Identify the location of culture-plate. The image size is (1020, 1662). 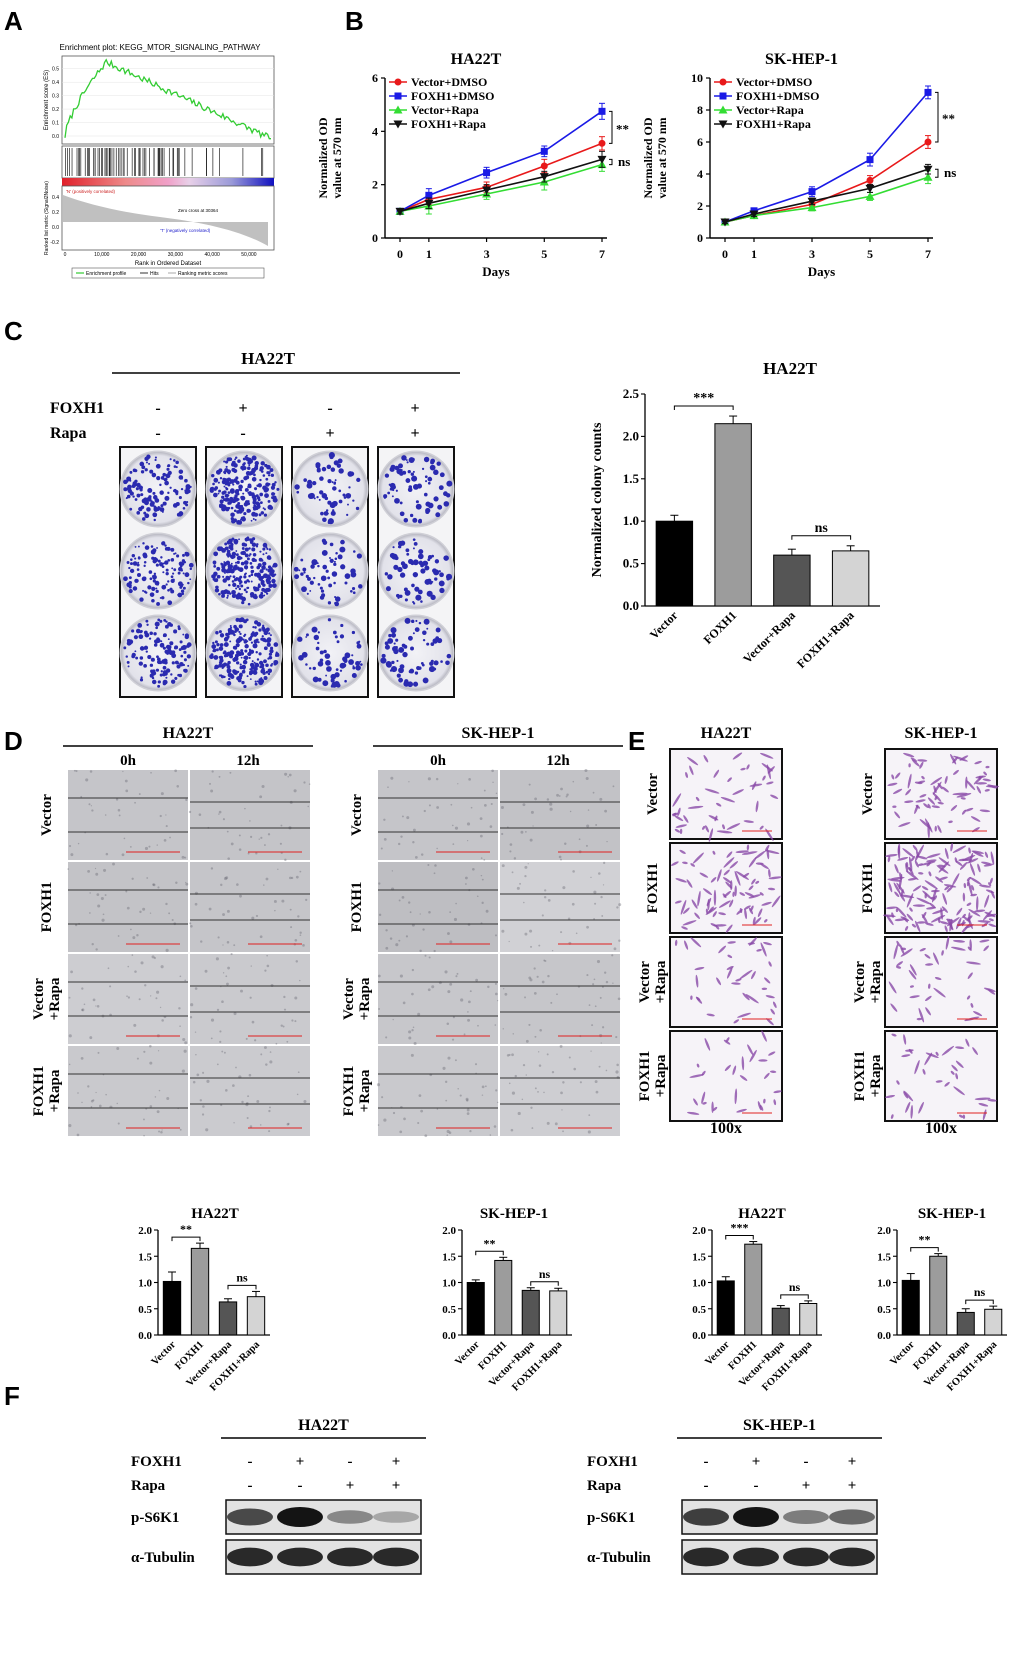
(416, 653).